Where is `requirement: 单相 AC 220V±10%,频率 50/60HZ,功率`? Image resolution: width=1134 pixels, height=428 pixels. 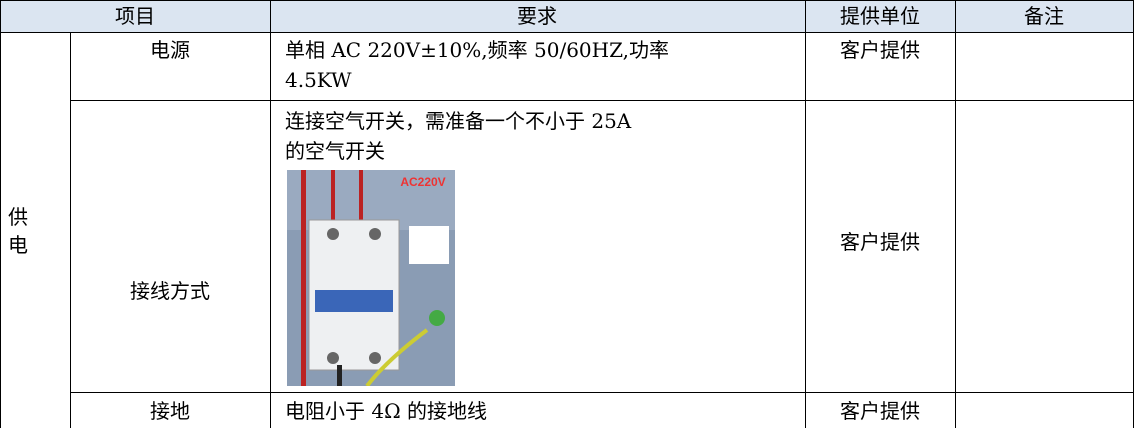
requirement: 单相 AC 220V±10%,频率 50/60HZ,功率 is located at coordinates (477, 50).